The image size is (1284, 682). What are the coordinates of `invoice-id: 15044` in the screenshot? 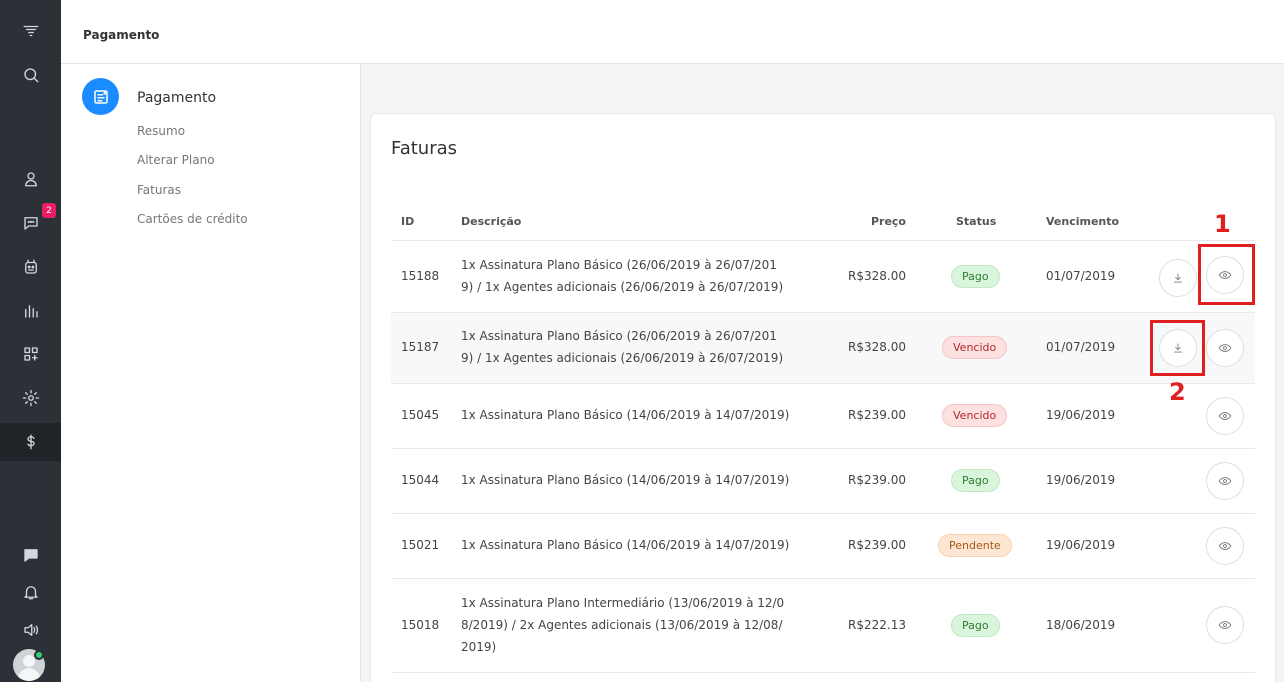 It's located at (420, 480).